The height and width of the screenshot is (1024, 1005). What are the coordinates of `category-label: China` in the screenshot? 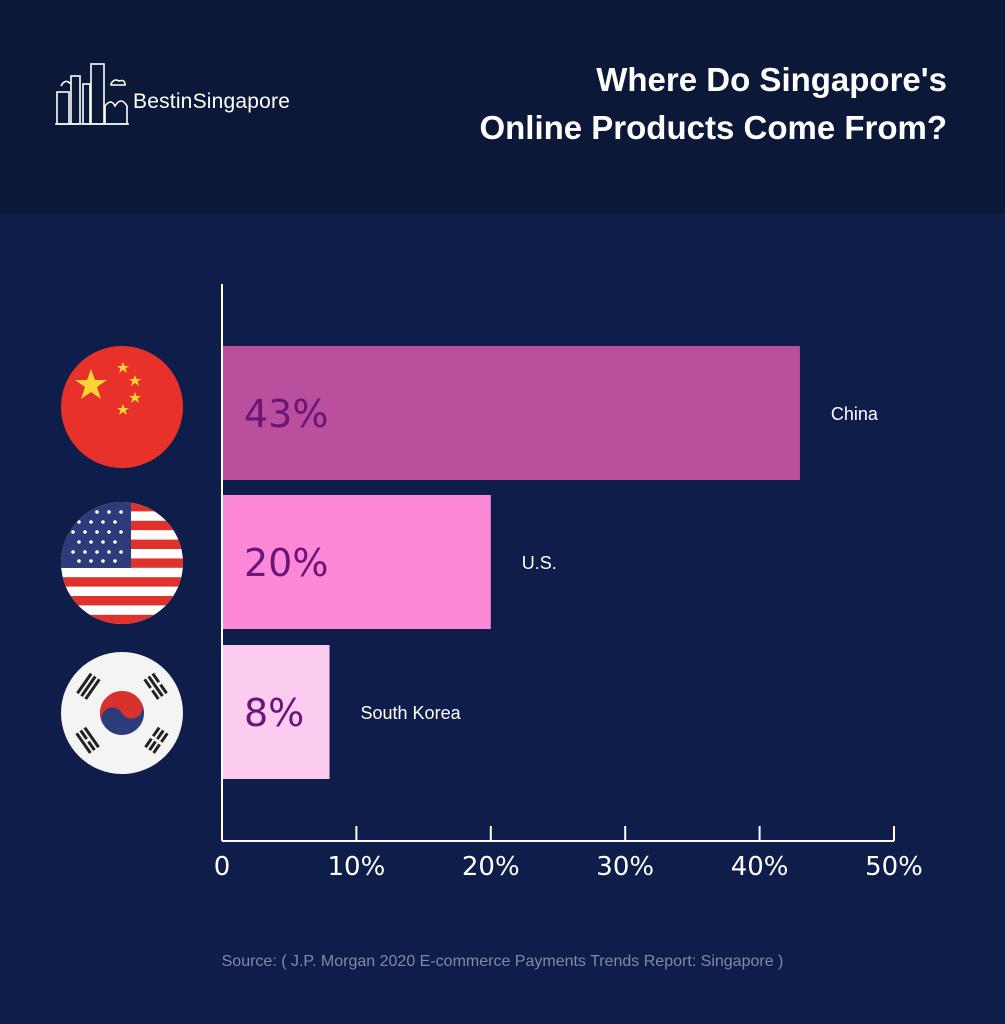 It's located at (855, 414).